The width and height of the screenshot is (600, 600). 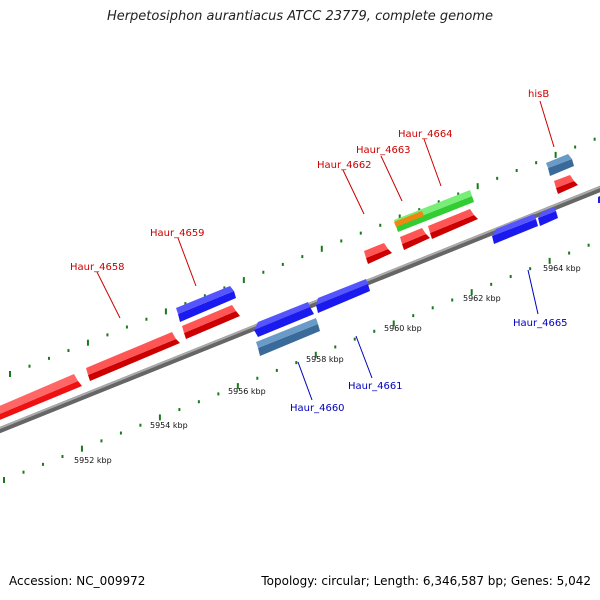 I want to click on gene-arrow-haur-4661-a, so click(x=284, y=319).